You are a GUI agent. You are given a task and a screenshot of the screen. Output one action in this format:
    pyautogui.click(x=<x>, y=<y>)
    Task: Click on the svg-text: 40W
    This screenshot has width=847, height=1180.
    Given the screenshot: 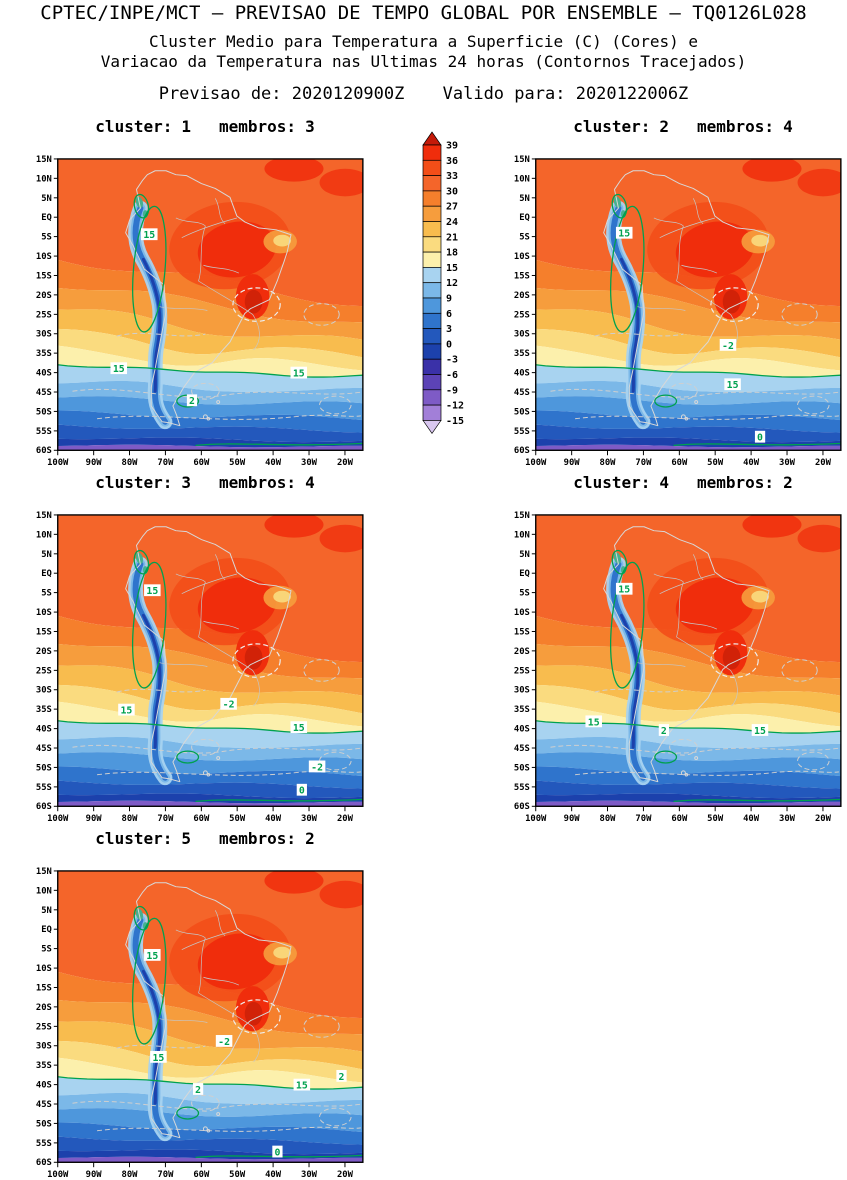 What is the action you would take?
    pyautogui.click(x=273, y=819)
    